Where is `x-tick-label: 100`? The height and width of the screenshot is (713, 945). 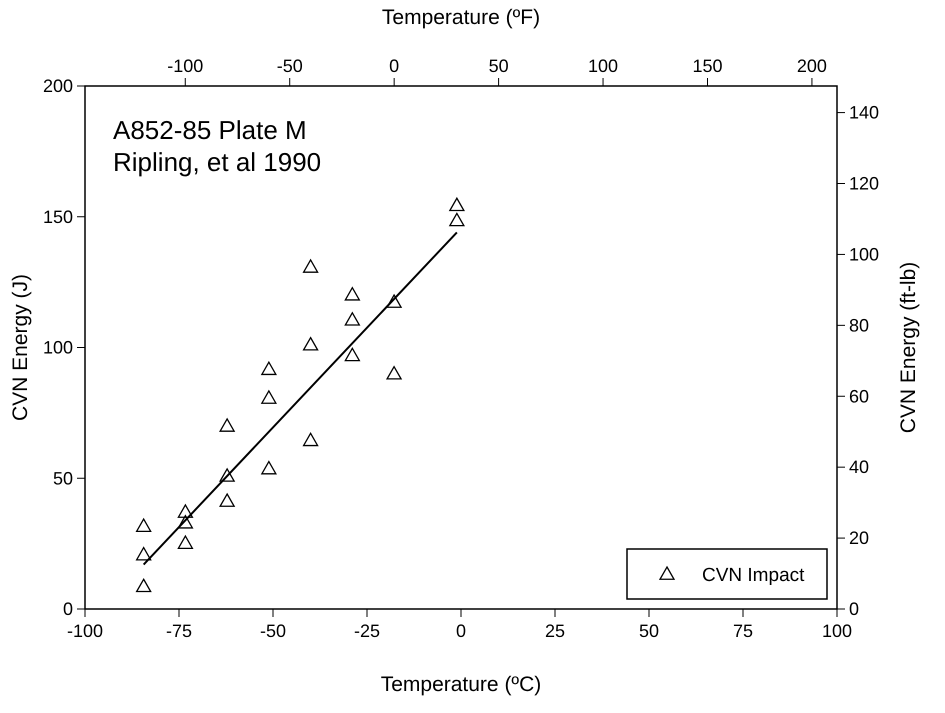 x-tick-label: 100 is located at coordinates (837, 631).